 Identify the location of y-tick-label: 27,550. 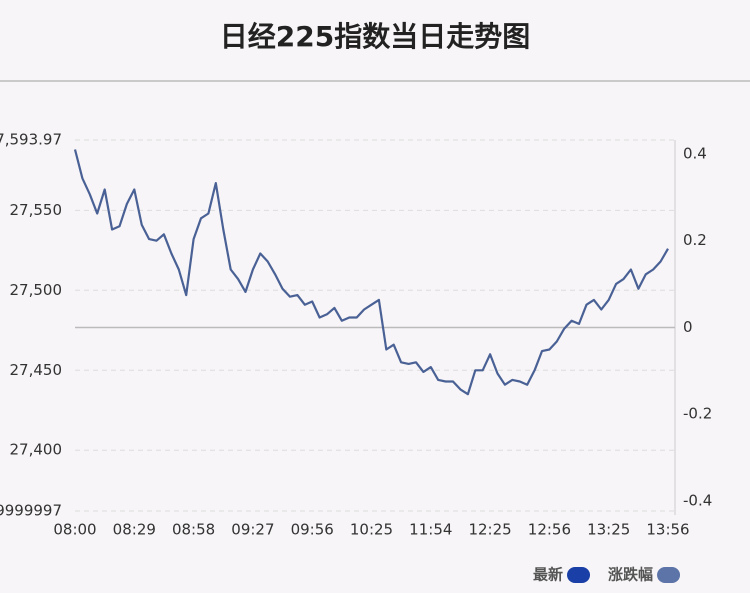
(36, 210).